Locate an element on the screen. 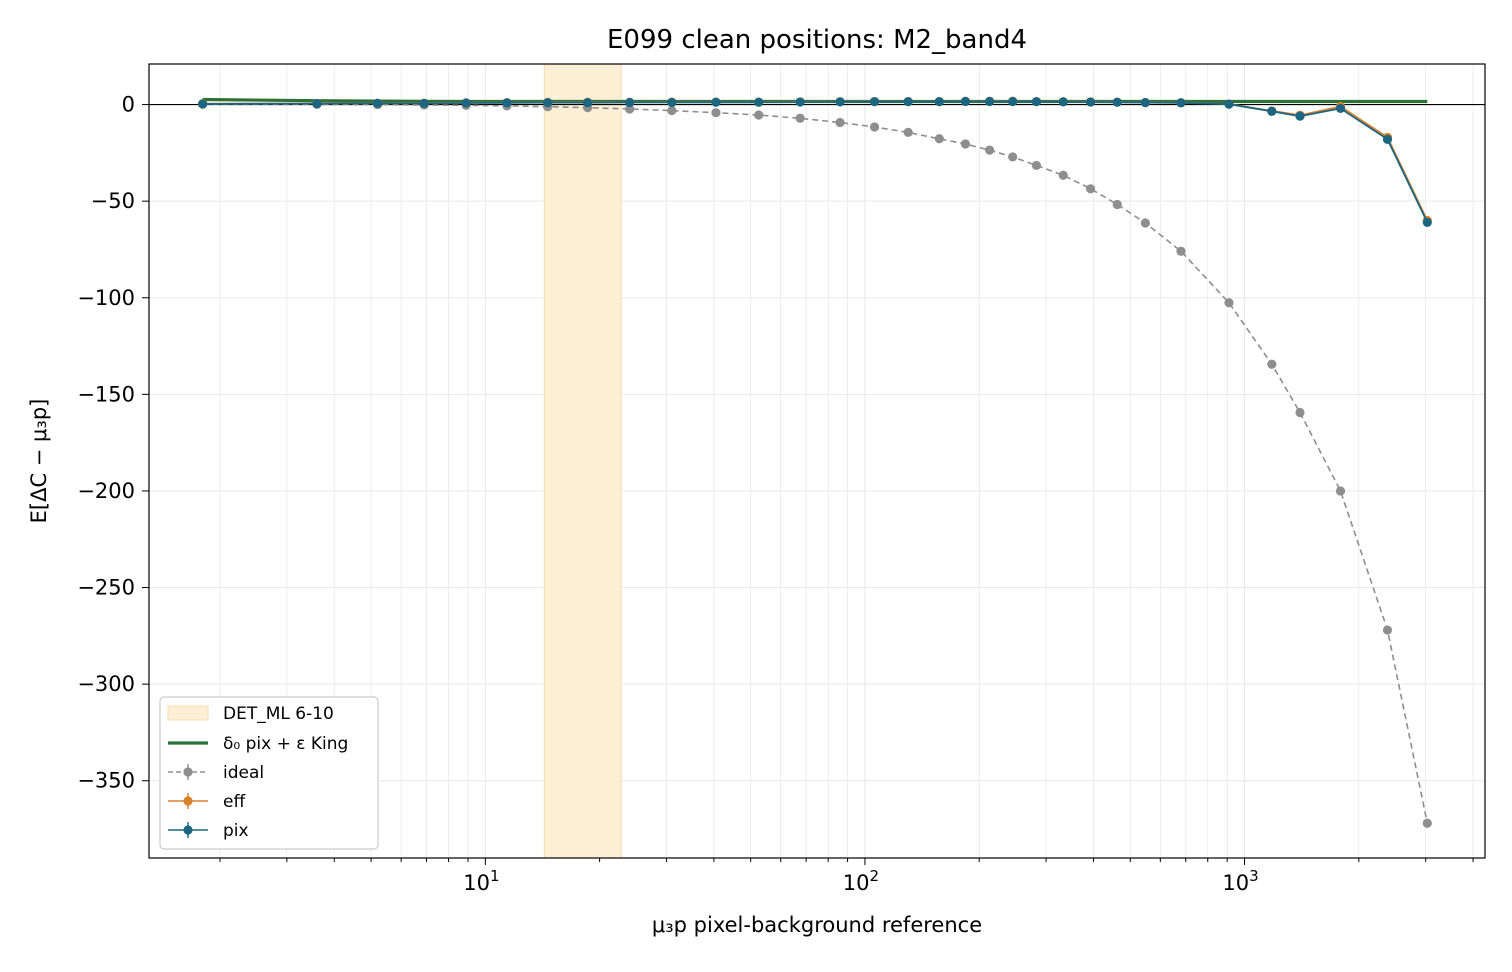 This screenshot has height=972, width=1512. legend-swatch-det-ml is located at coordinates (188, 713).